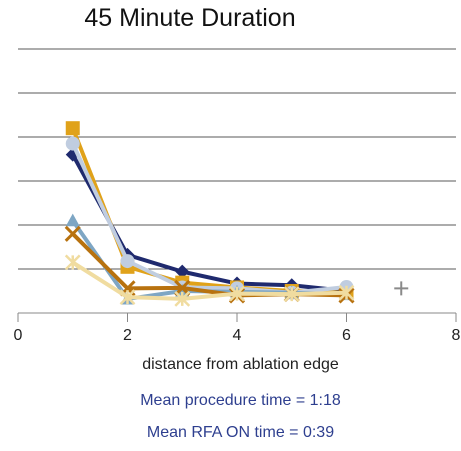  What do you see at coordinates (190, 18) in the screenshot?
I see `chart-title: 45 Minute Duration` at bounding box center [190, 18].